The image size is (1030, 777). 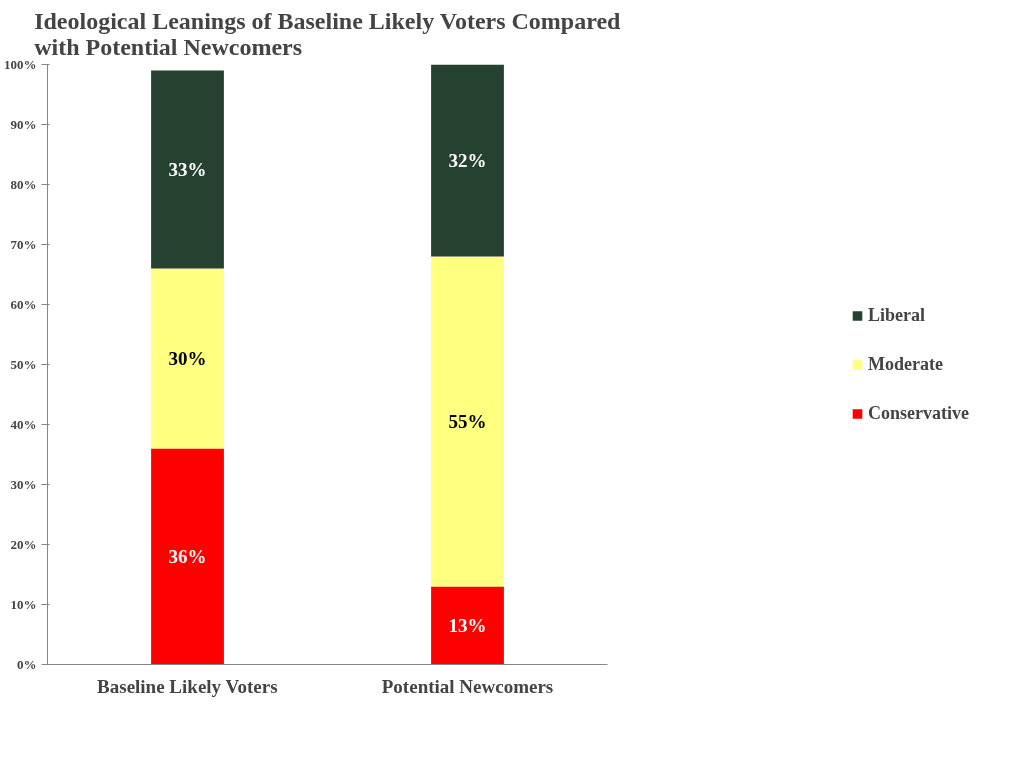 I want to click on legend-label: Moderate, so click(x=905, y=364).